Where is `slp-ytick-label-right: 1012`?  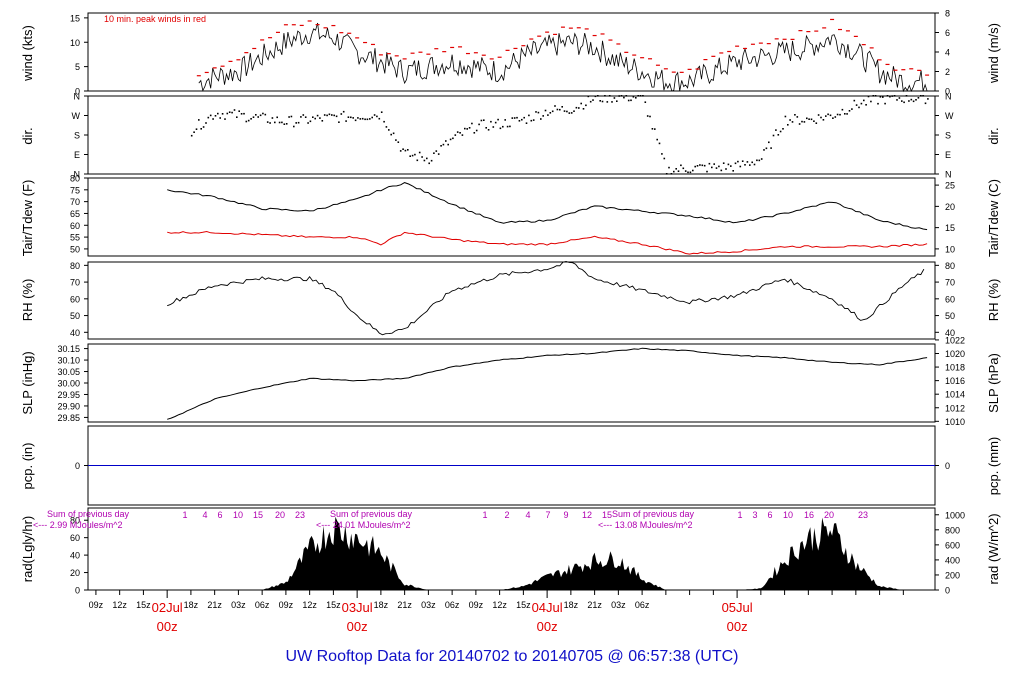
slp-ytick-label-right: 1012 is located at coordinates (955, 408).